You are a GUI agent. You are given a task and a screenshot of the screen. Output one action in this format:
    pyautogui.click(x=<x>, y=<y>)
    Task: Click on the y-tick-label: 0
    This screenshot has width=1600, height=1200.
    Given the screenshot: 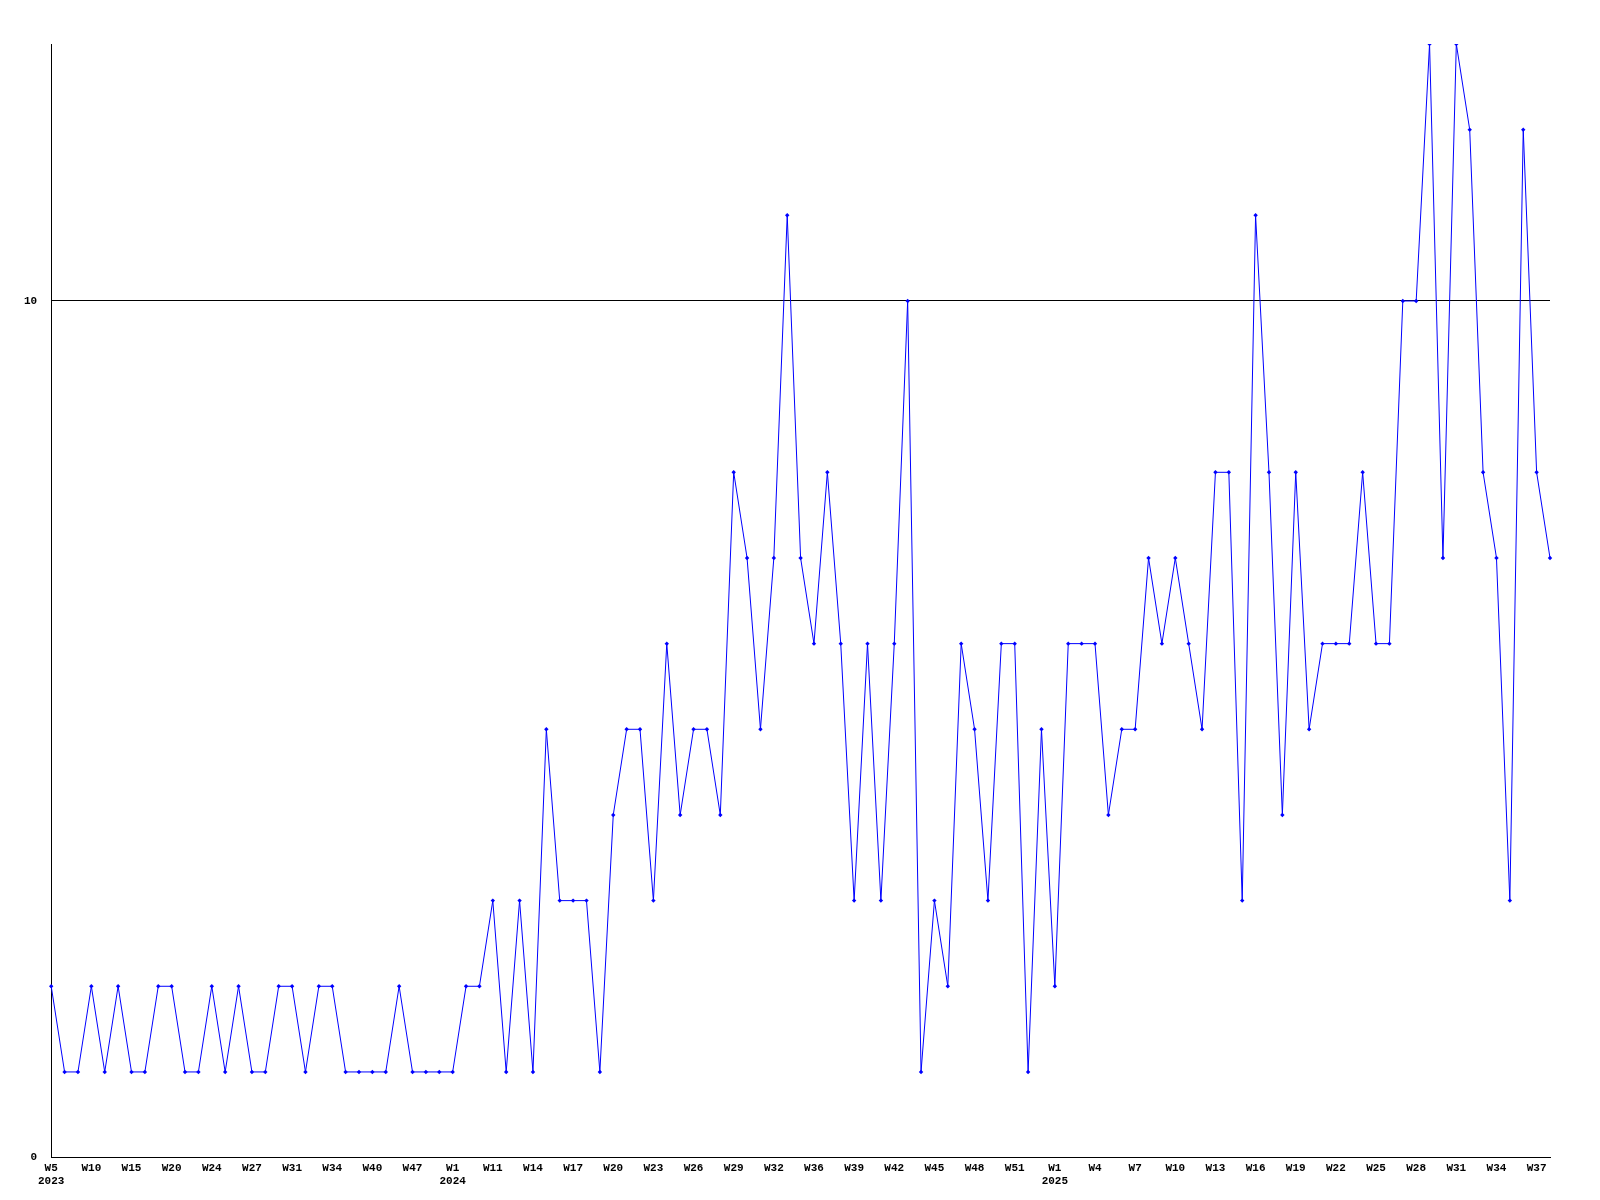 What is the action you would take?
    pyautogui.click(x=34, y=1157)
    